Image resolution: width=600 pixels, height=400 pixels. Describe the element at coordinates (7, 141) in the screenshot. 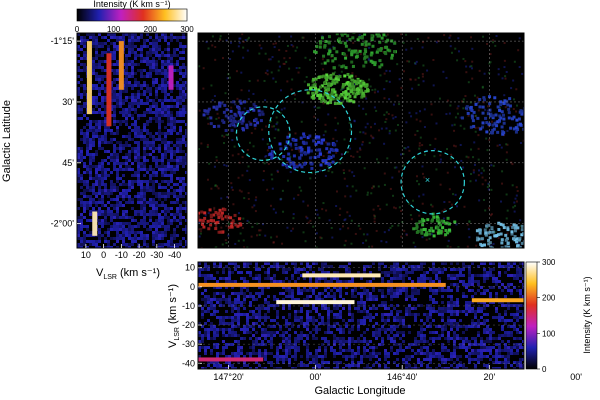

I see `lv-ylabel: Galactic Latitude` at that location.